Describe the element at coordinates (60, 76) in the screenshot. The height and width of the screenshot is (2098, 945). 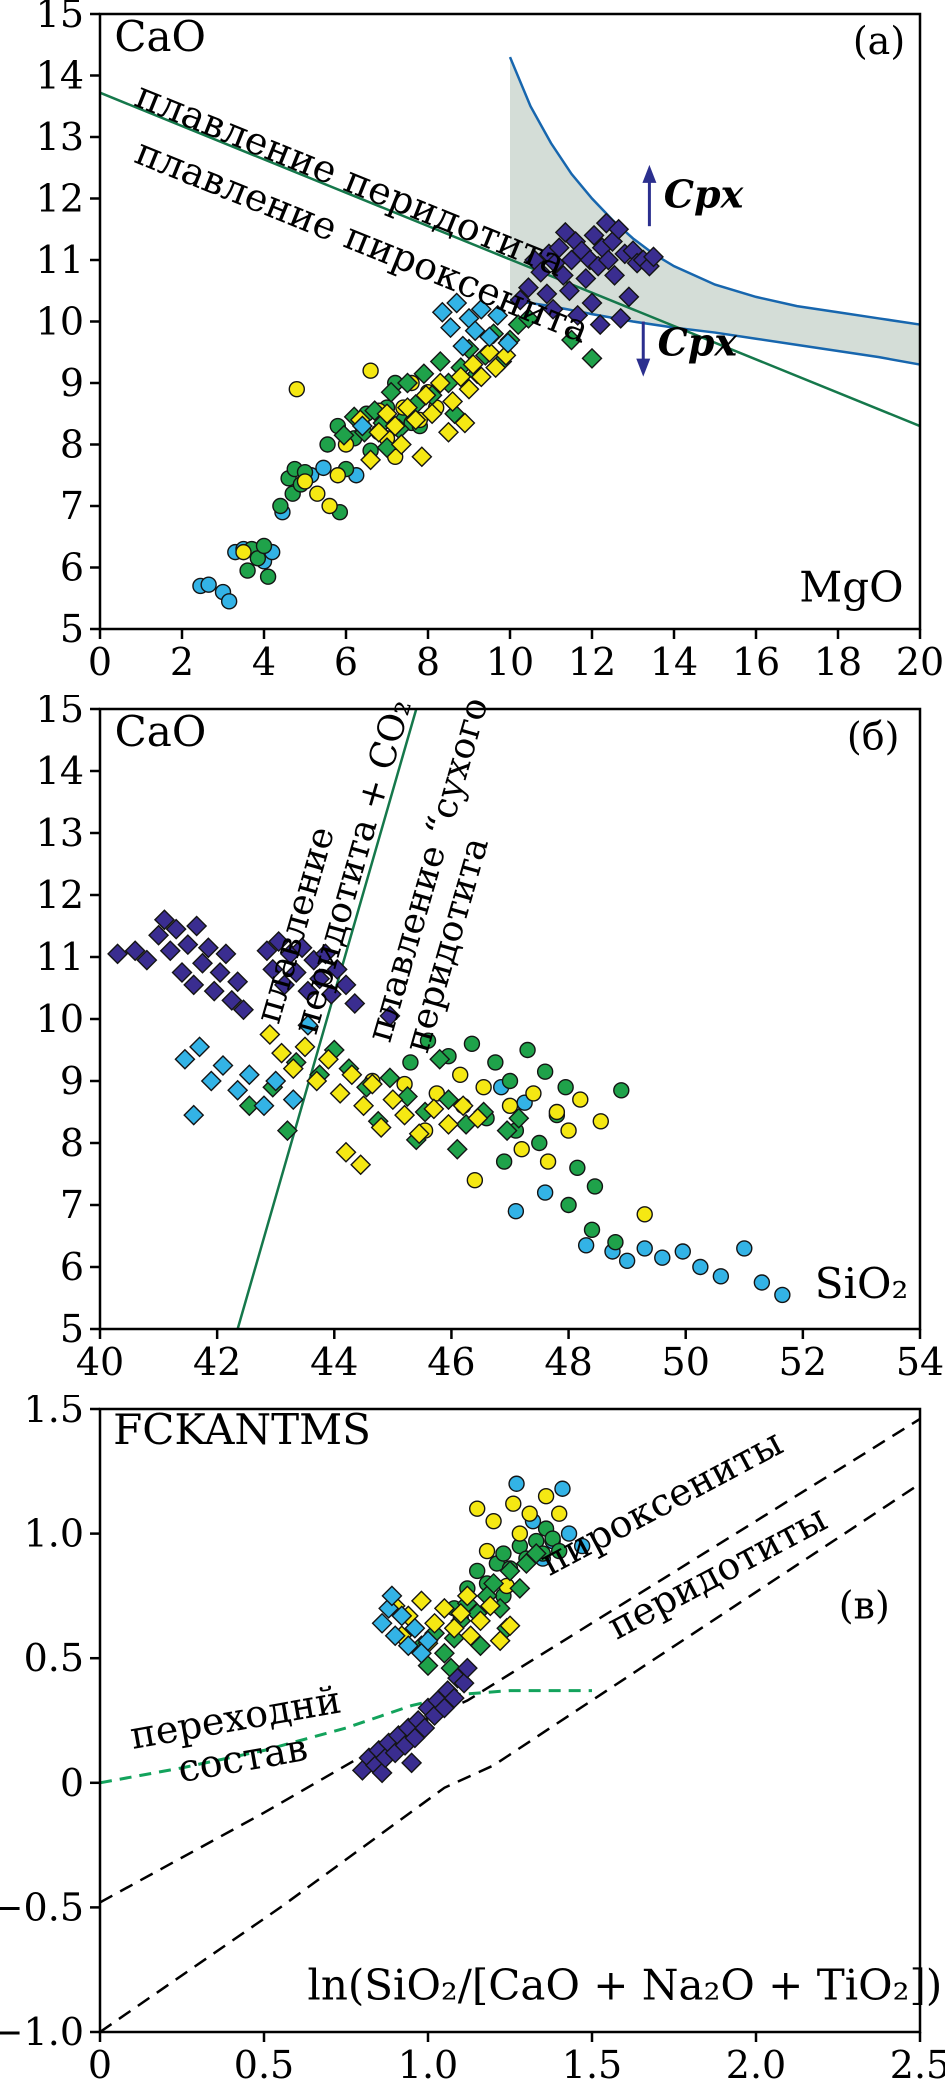
I see `y-tick-label: 14` at that location.